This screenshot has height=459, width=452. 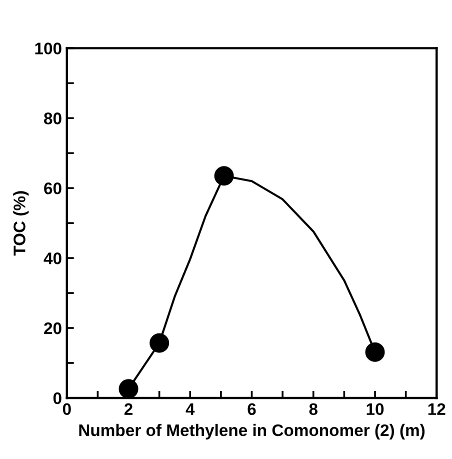 I want to click on y-tick-label: 100, so click(x=48, y=48).